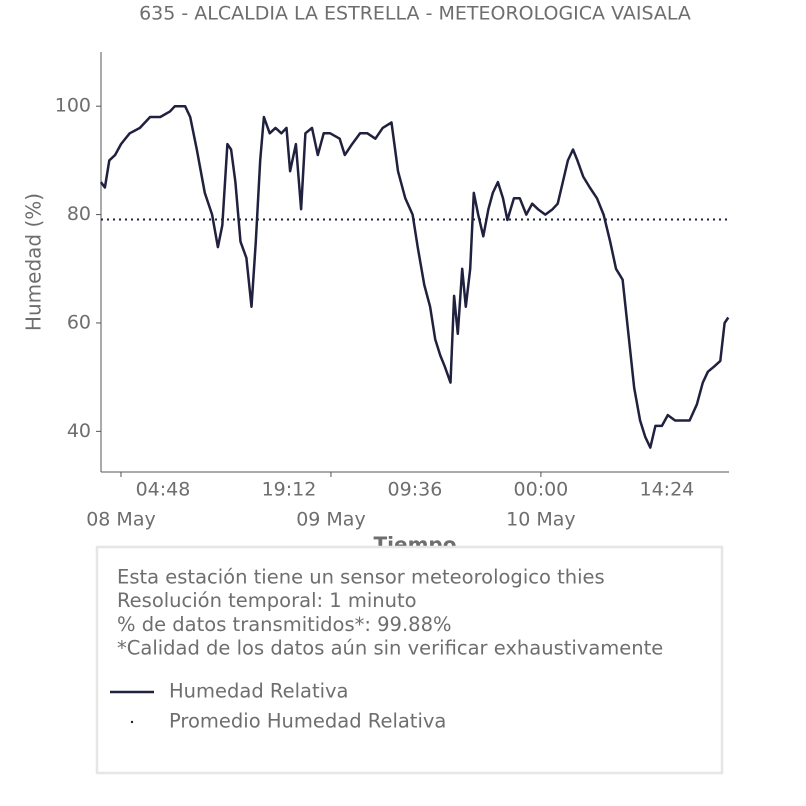  I want to click on x-minor-tick-label: 09:36, so click(415, 490).